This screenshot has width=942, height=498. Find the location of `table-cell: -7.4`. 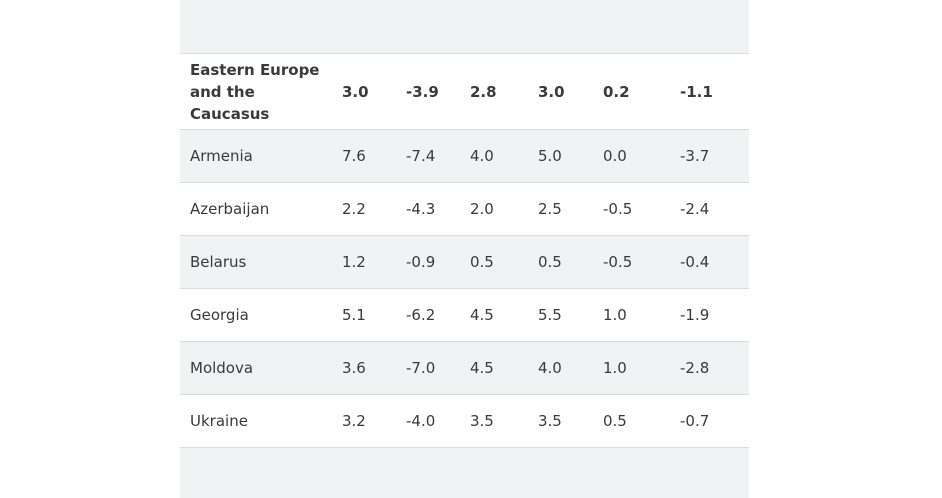

table-cell: -7.4 is located at coordinates (421, 156).